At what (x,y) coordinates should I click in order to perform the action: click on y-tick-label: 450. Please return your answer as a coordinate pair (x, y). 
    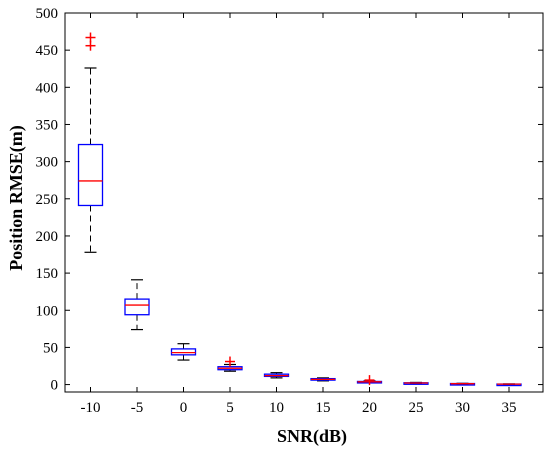
    Looking at the image, I should click on (47, 51).